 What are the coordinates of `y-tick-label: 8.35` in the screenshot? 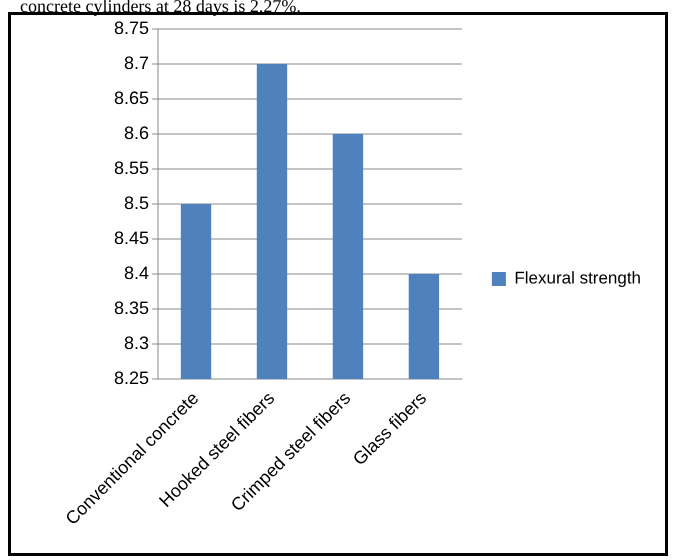 It's located at (132, 308).